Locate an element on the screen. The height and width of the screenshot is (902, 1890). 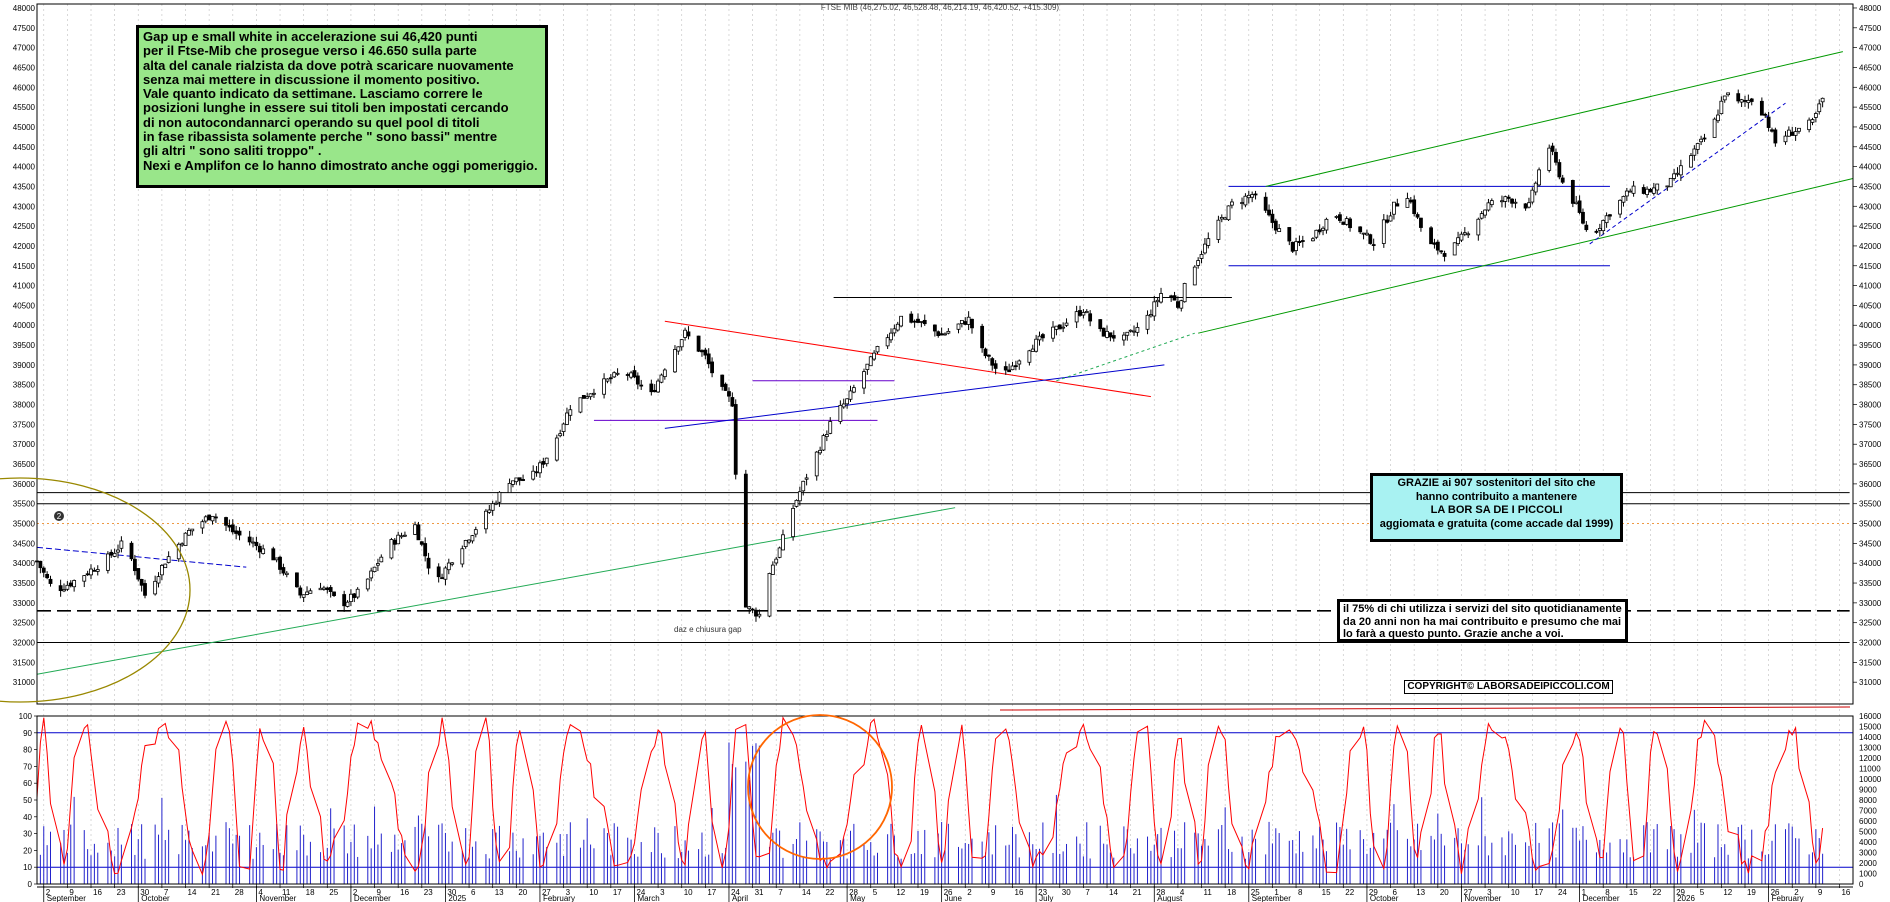
y-tick-label-right: 36500 is located at coordinates (1870, 464).